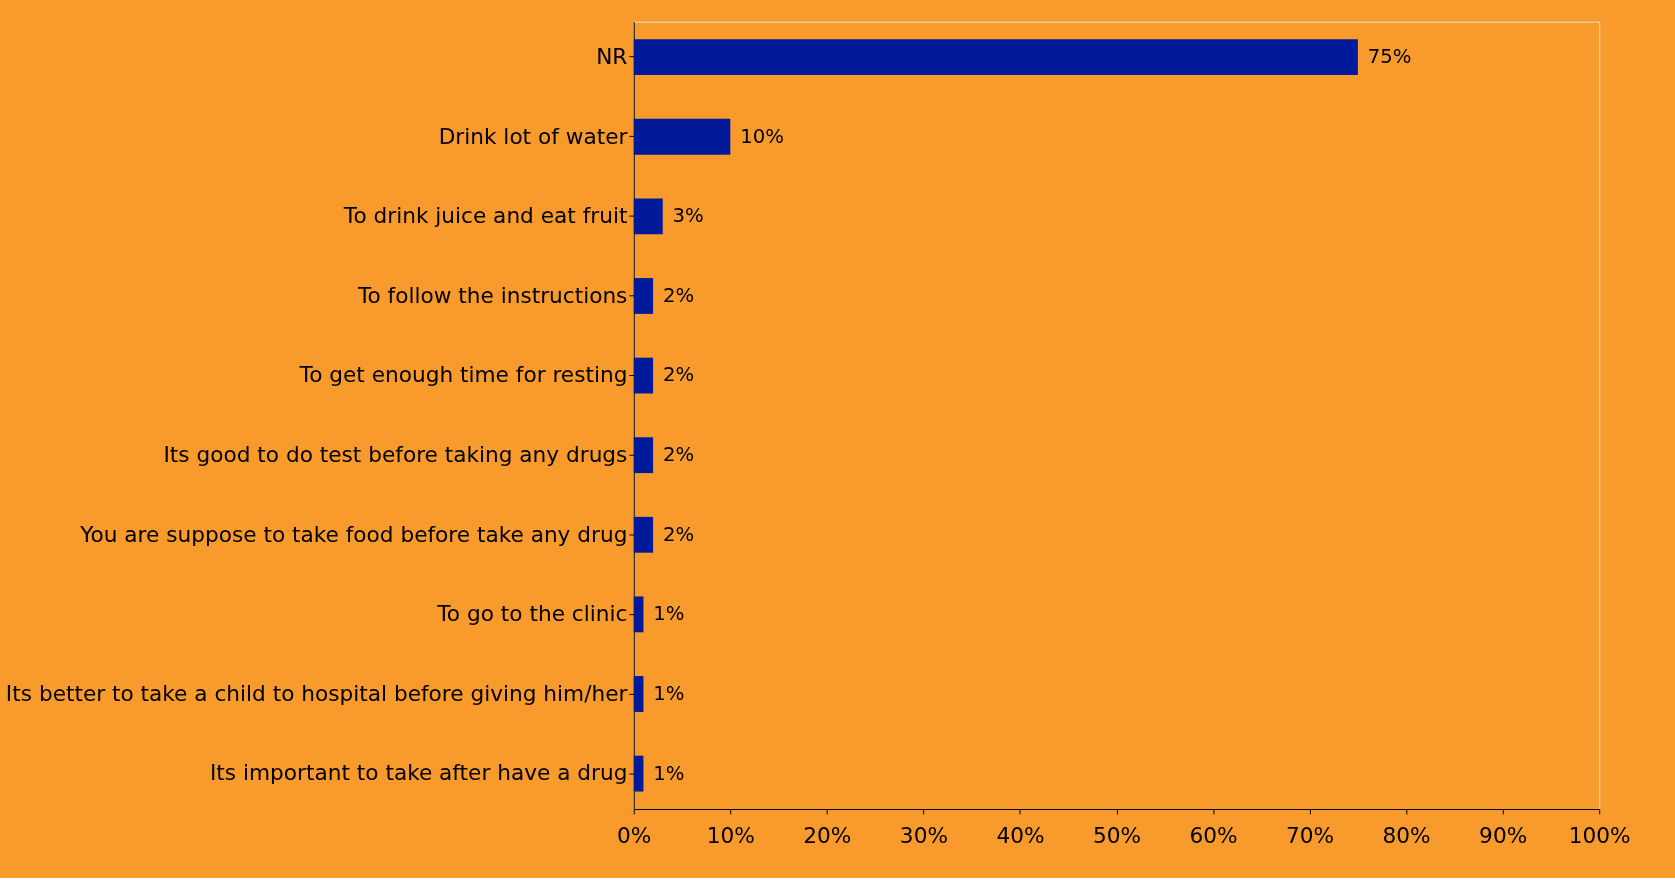 This screenshot has width=1675, height=880. I want to click on x-tick-label: 100%, so click(1599, 835).